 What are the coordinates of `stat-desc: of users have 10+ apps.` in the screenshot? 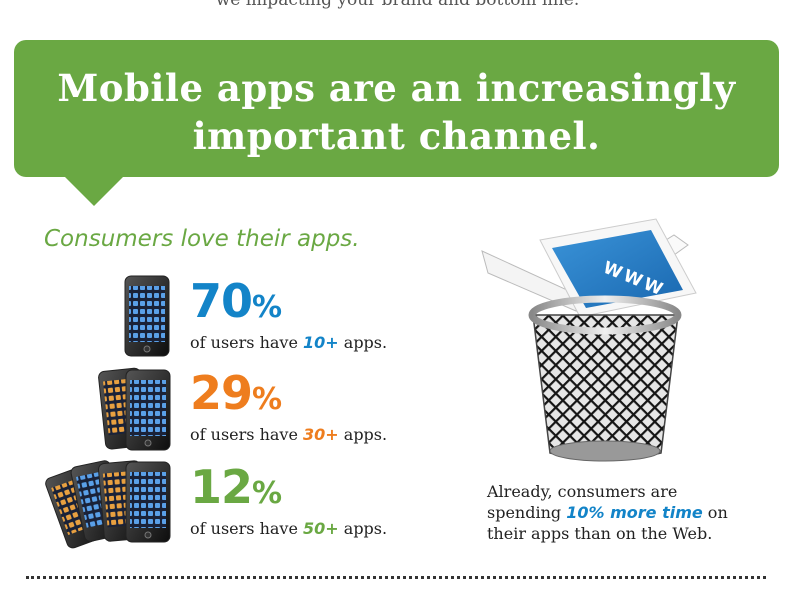 It's located at (289, 342).